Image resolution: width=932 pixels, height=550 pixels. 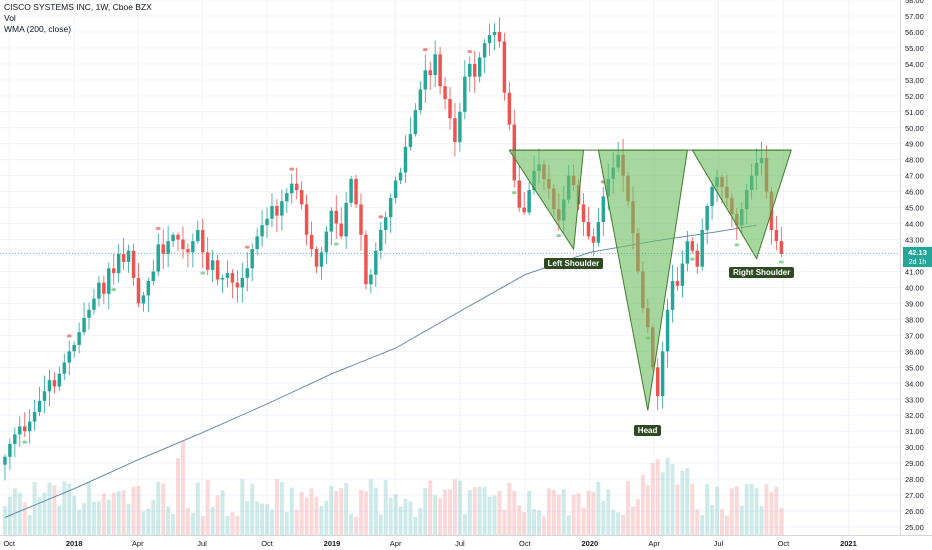 I want to click on price-tick-label: 58.00, so click(x=914, y=2).